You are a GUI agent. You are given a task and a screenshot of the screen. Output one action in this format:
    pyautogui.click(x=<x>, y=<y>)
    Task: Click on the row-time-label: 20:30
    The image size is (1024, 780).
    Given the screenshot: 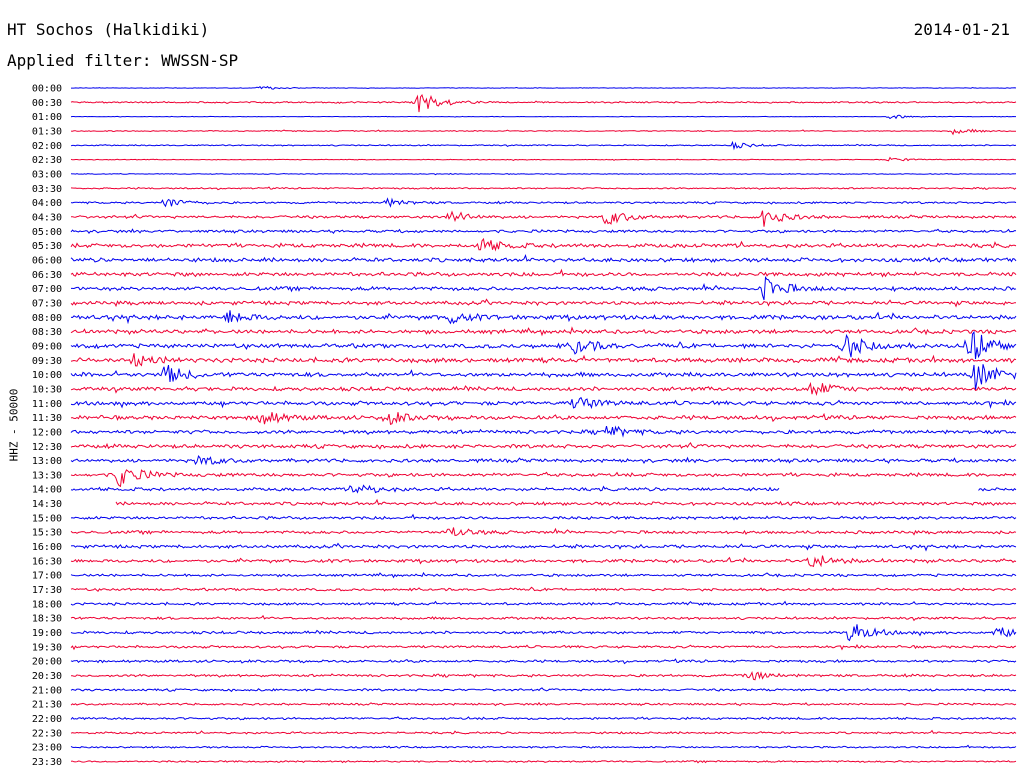 What is the action you would take?
    pyautogui.click(x=47, y=676)
    